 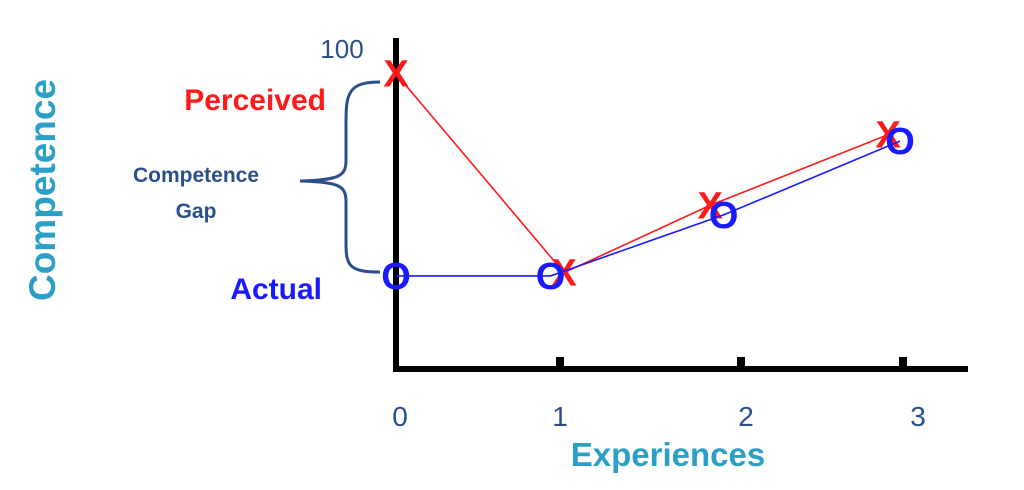 I want to click on marker-actual-1: O, so click(x=551, y=277).